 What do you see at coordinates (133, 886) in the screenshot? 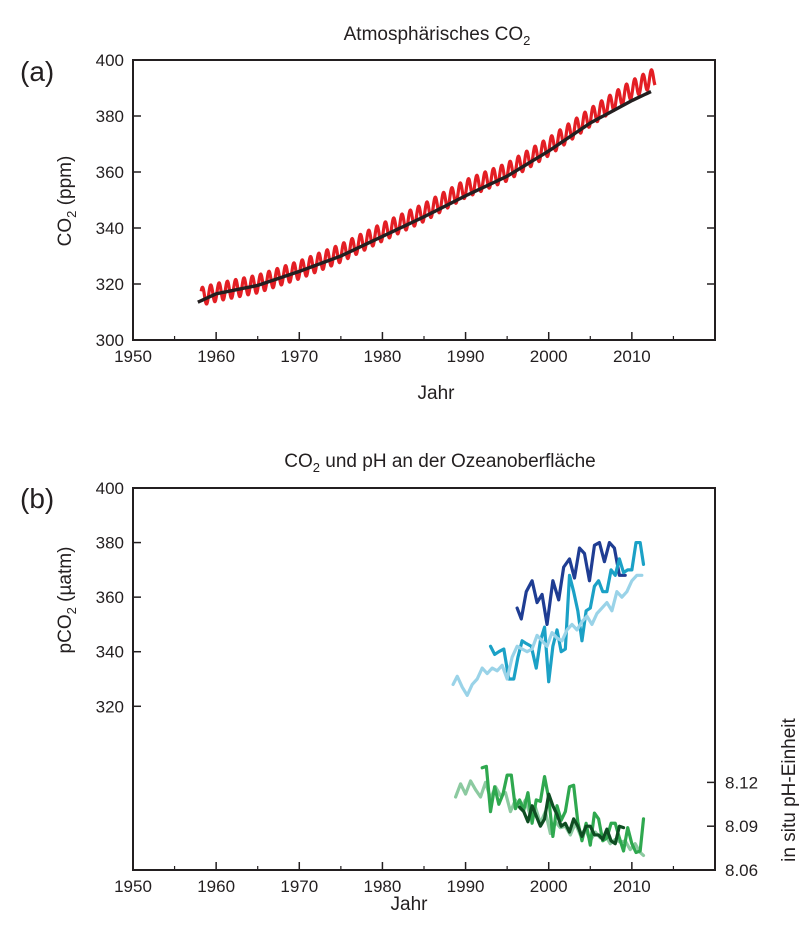
I see `panel-b-x-tick-label: 1950` at bounding box center [133, 886].